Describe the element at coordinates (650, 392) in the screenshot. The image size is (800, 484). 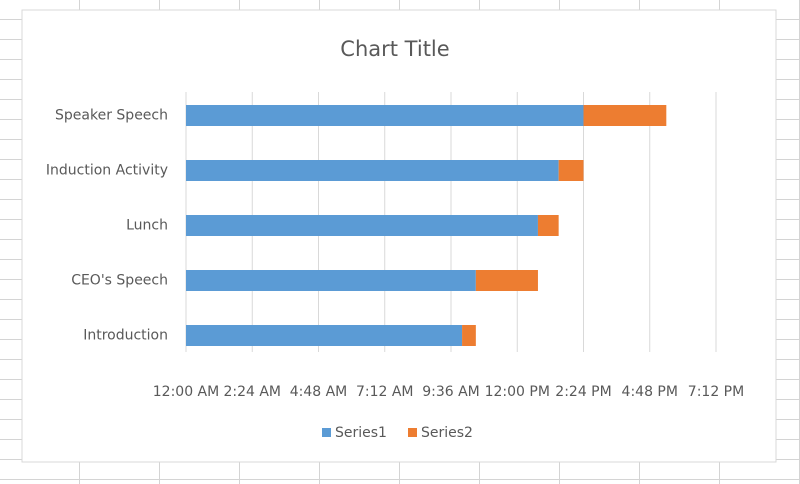
I see `x-tick-label: 4:48 PM` at that location.